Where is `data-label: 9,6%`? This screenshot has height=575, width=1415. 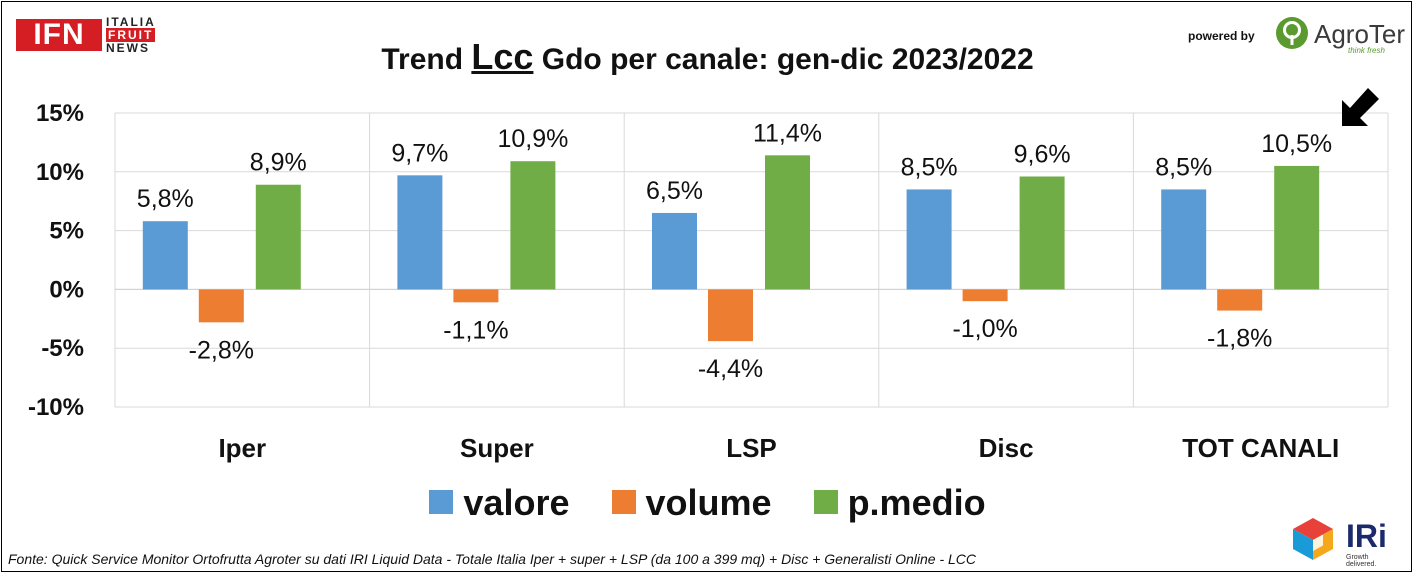 data-label: 9,6% is located at coordinates (1042, 155).